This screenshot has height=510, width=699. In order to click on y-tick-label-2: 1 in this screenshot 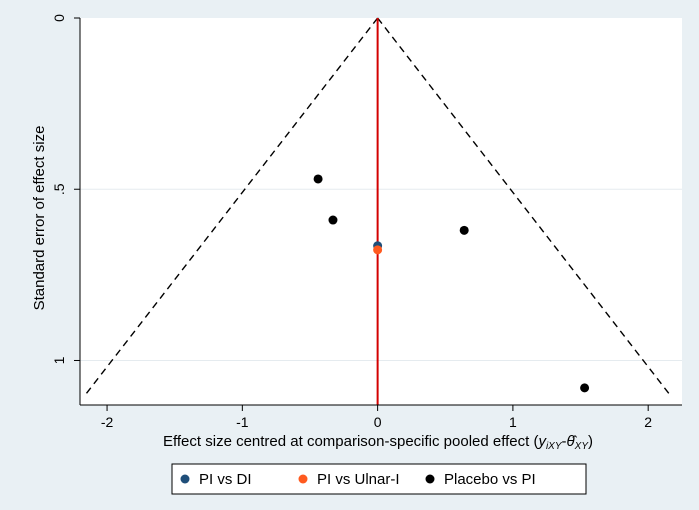, I will do `click(59, 360)`.